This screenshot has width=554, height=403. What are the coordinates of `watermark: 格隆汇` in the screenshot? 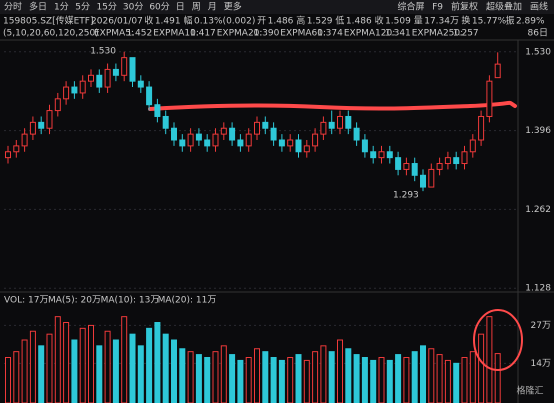 It's located at (529, 391).